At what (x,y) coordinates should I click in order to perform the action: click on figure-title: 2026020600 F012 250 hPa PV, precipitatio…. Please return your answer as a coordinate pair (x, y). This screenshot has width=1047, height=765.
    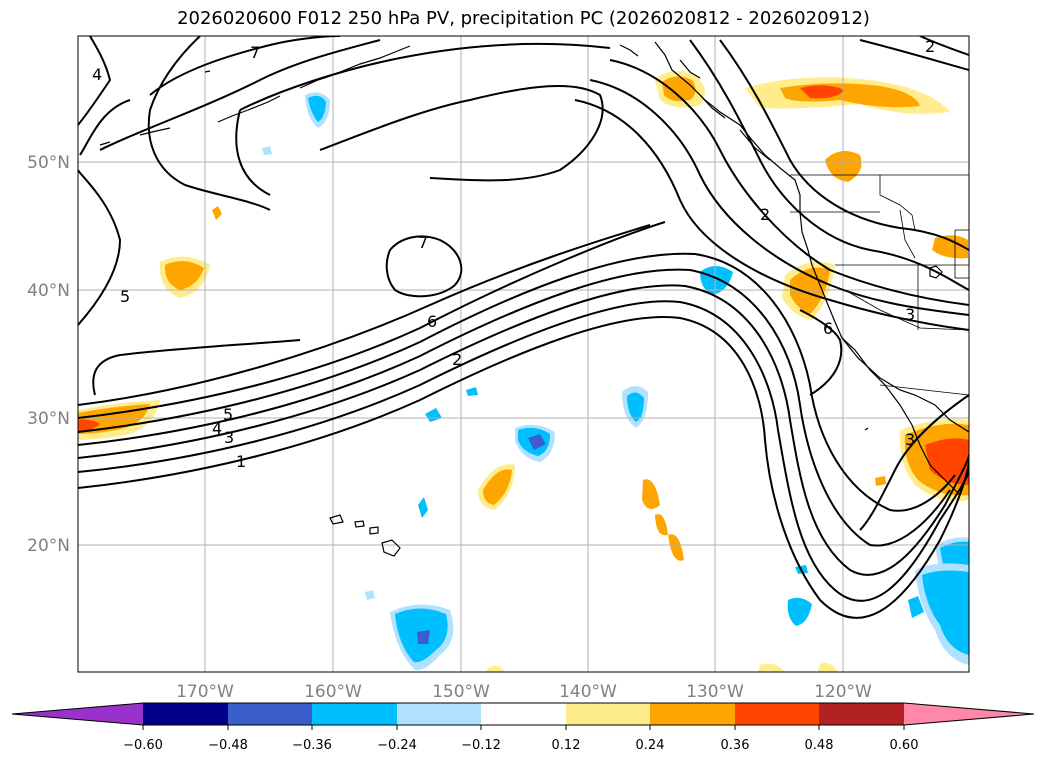
    Looking at the image, I should click on (523, 18).